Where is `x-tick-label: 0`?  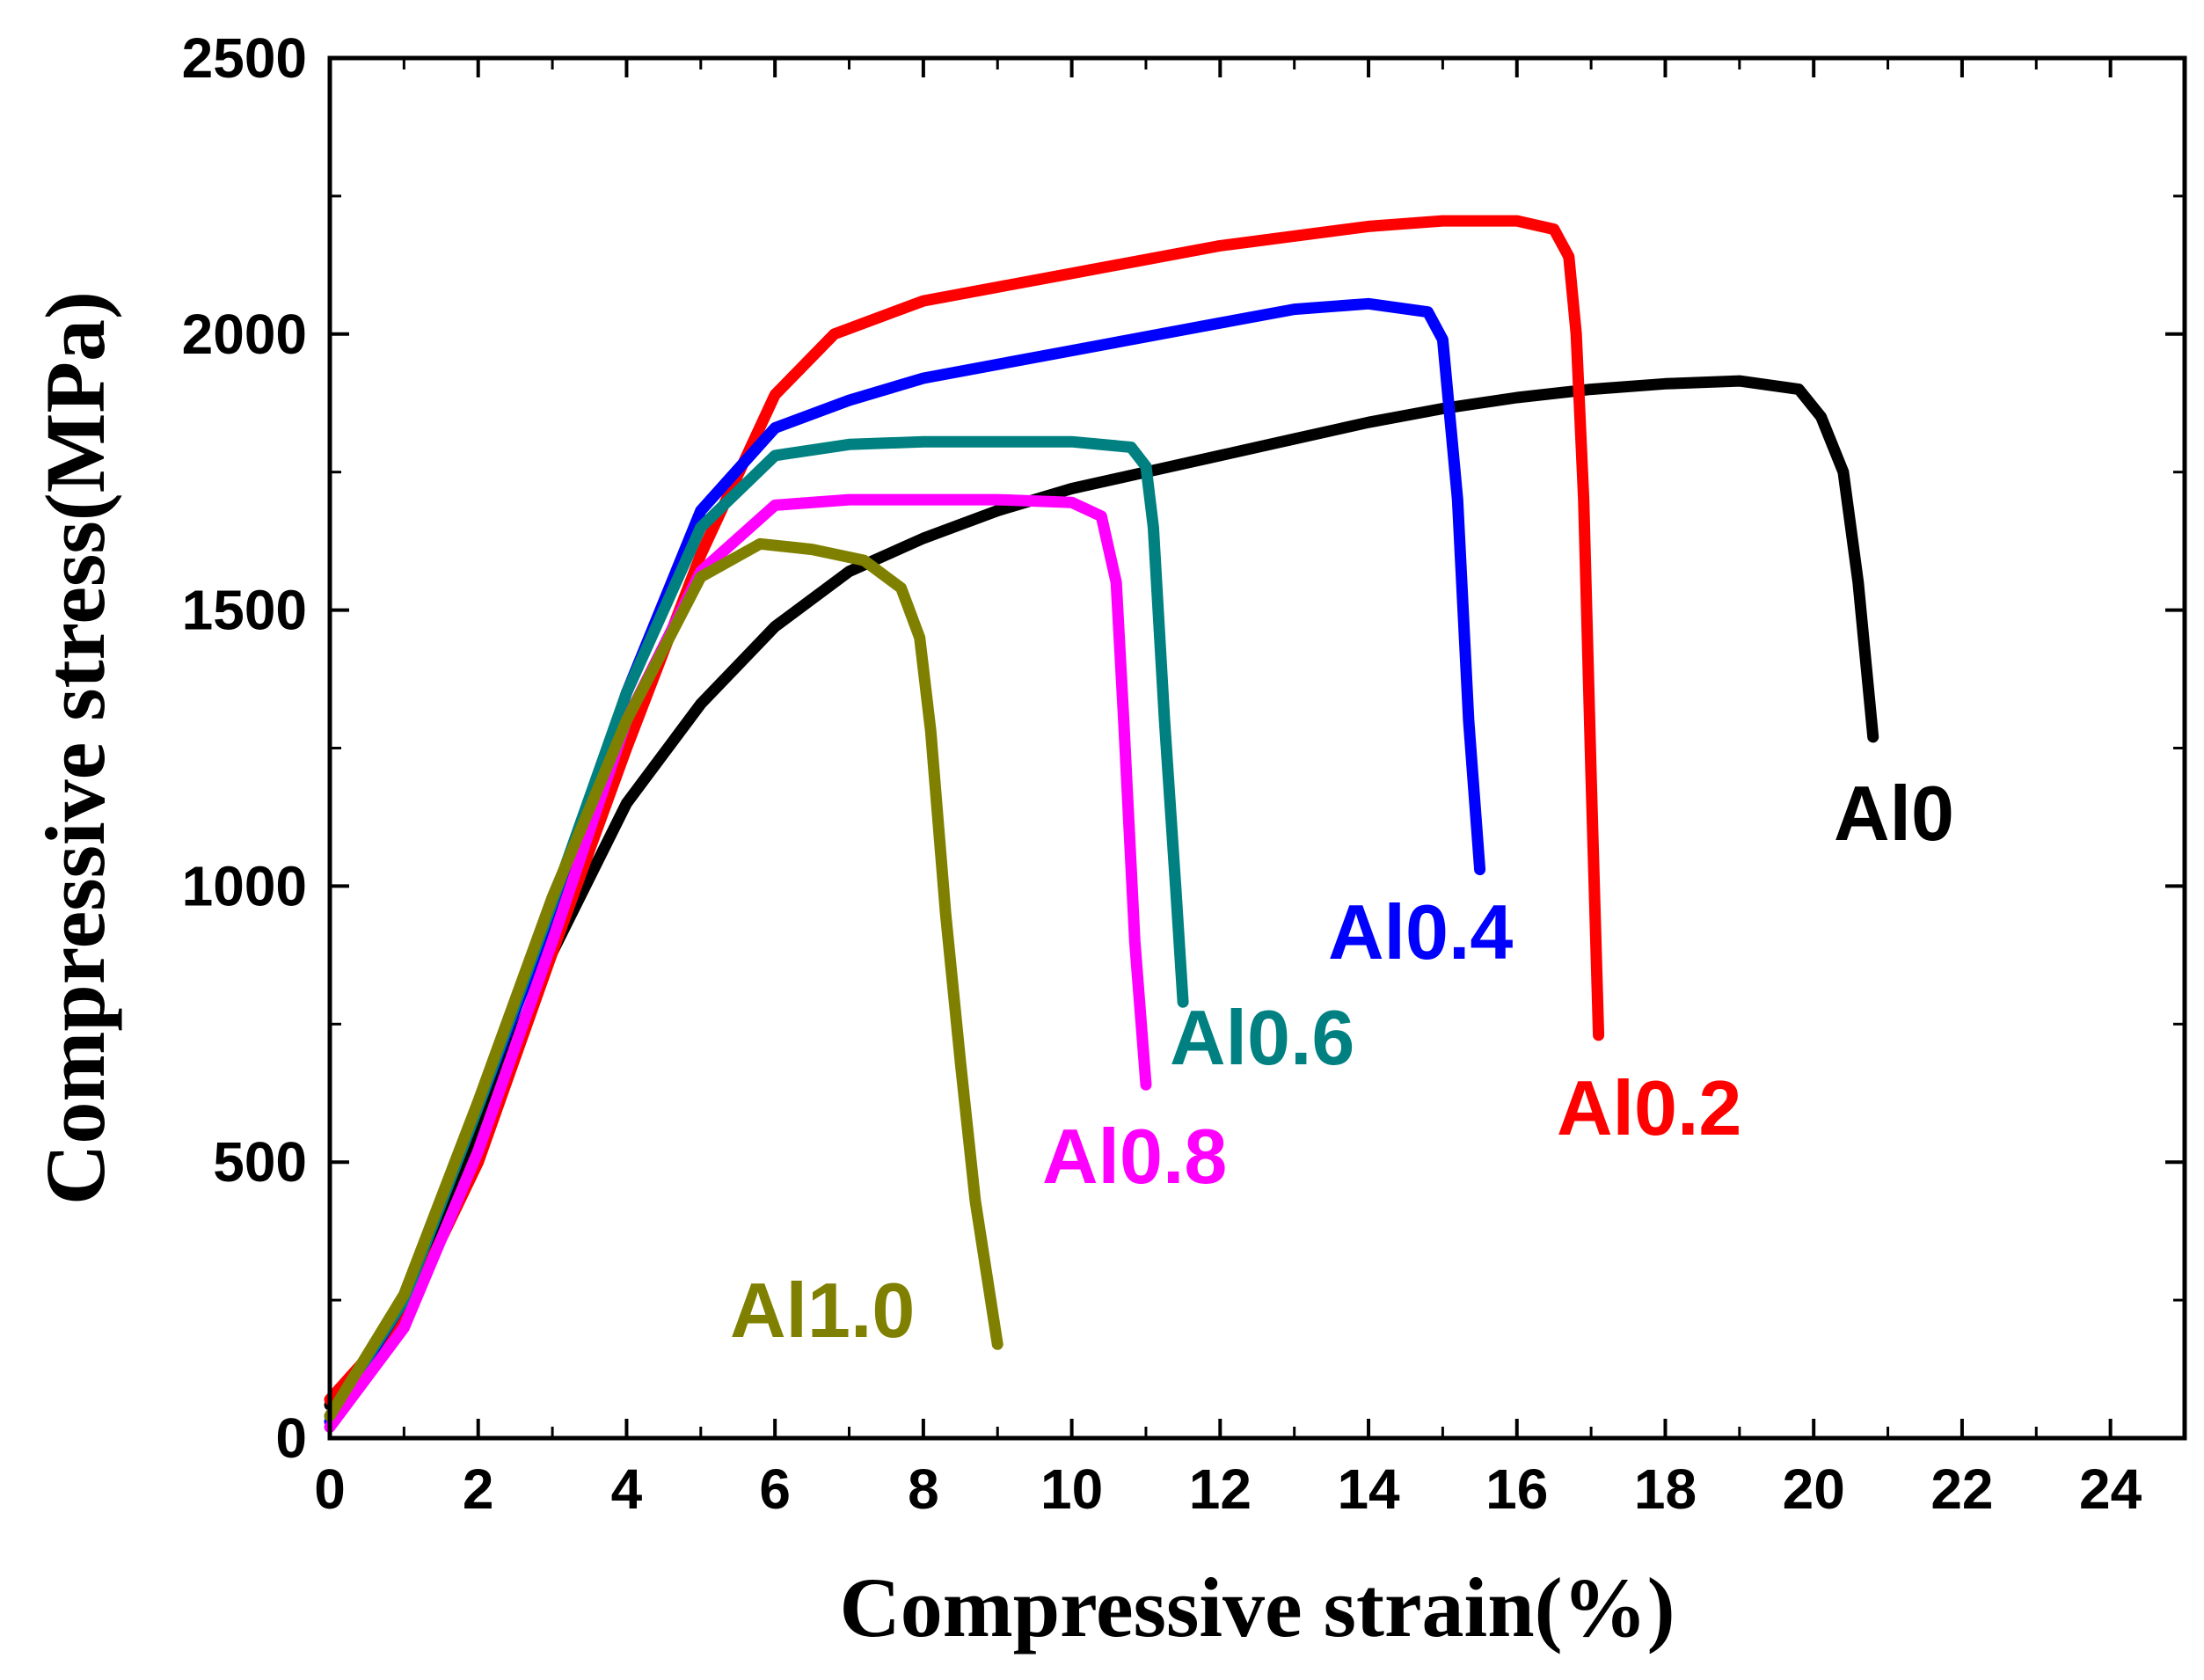
x-tick-label: 0 is located at coordinates (330, 1489).